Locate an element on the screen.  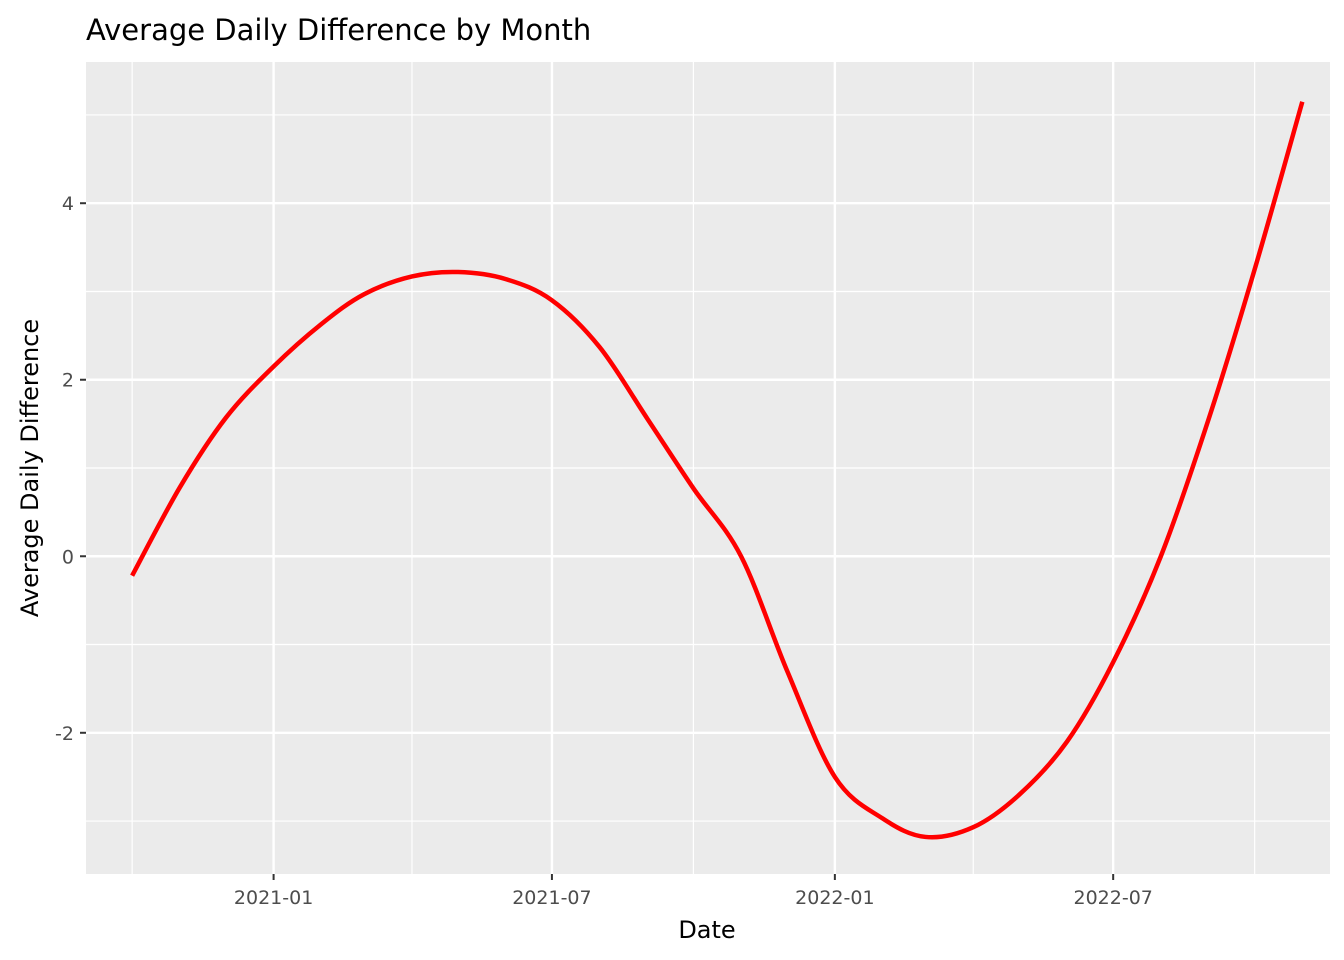
x-tick-label: 2022-01 is located at coordinates (834, 898).